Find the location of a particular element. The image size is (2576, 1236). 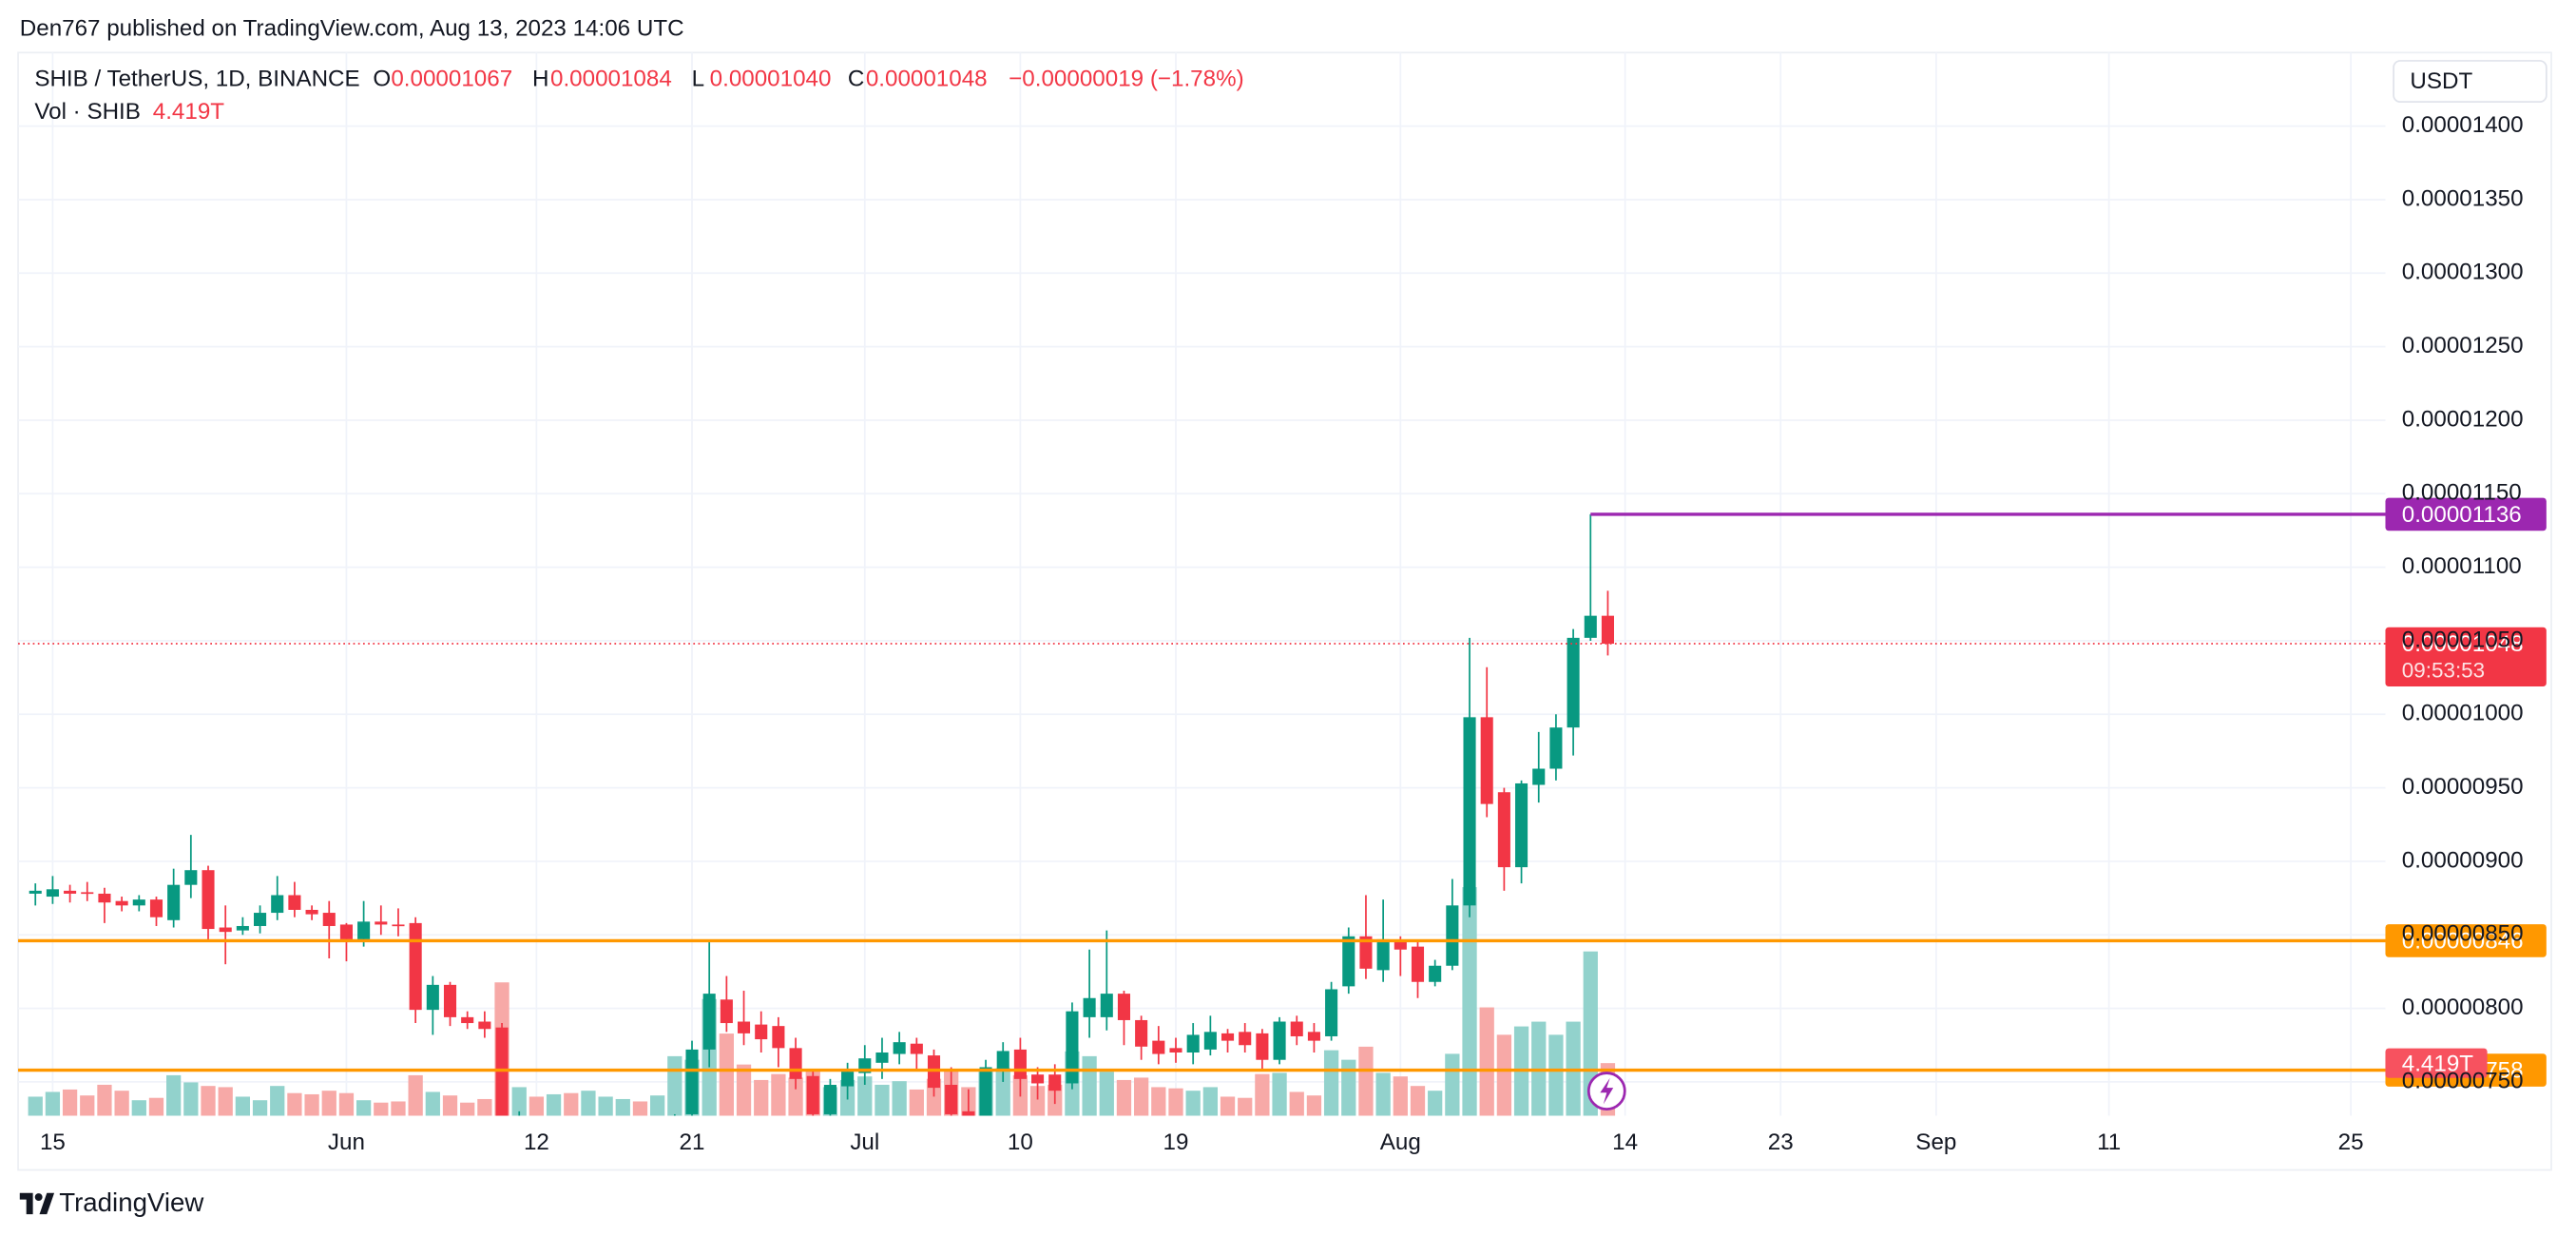

volume-legend-value: 4.419T is located at coordinates (189, 113).